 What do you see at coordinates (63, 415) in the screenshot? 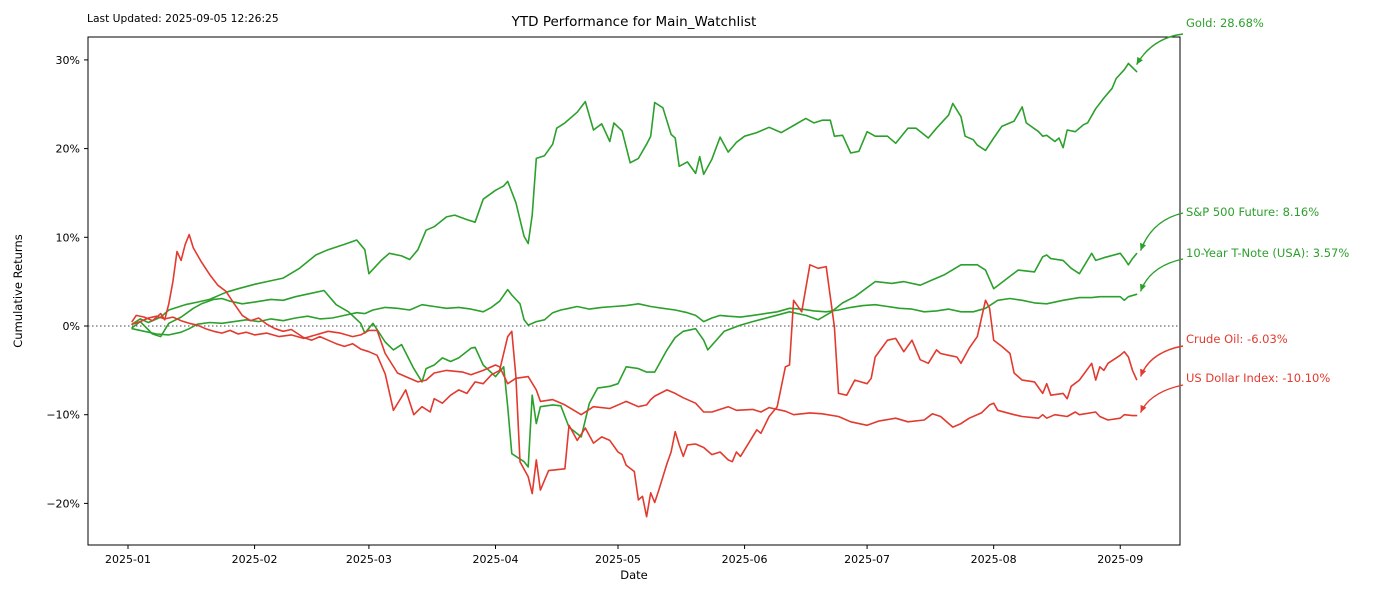
I see `y-tick-label: −10%` at bounding box center [63, 415].